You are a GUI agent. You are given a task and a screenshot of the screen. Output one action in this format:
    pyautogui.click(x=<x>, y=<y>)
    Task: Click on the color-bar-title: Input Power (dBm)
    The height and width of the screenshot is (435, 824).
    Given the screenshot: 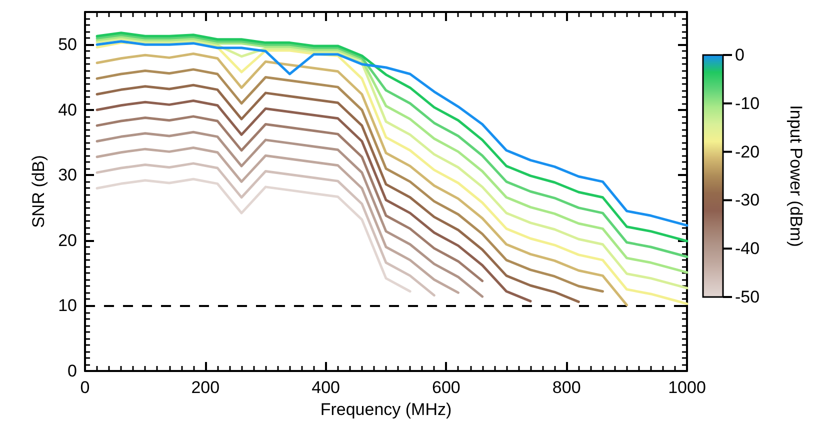 What is the action you would take?
    pyautogui.click(x=796, y=176)
    